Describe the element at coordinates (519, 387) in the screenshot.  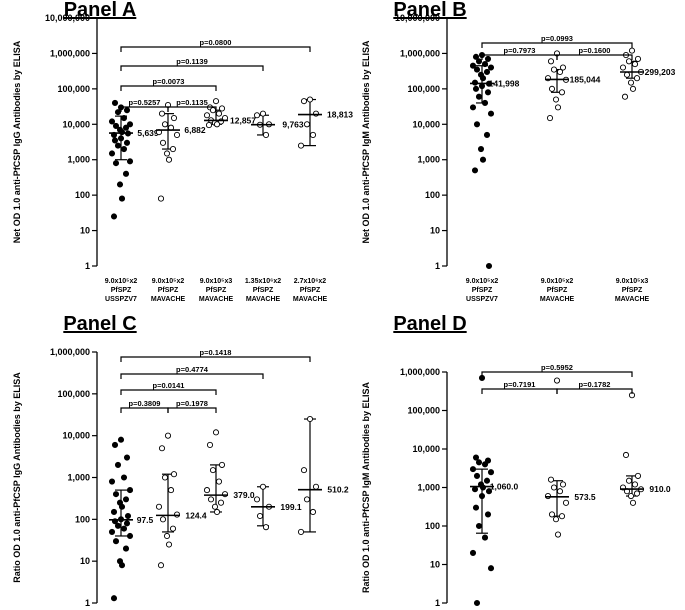
I see `comparison-bracket: p=0.7191` at that location.